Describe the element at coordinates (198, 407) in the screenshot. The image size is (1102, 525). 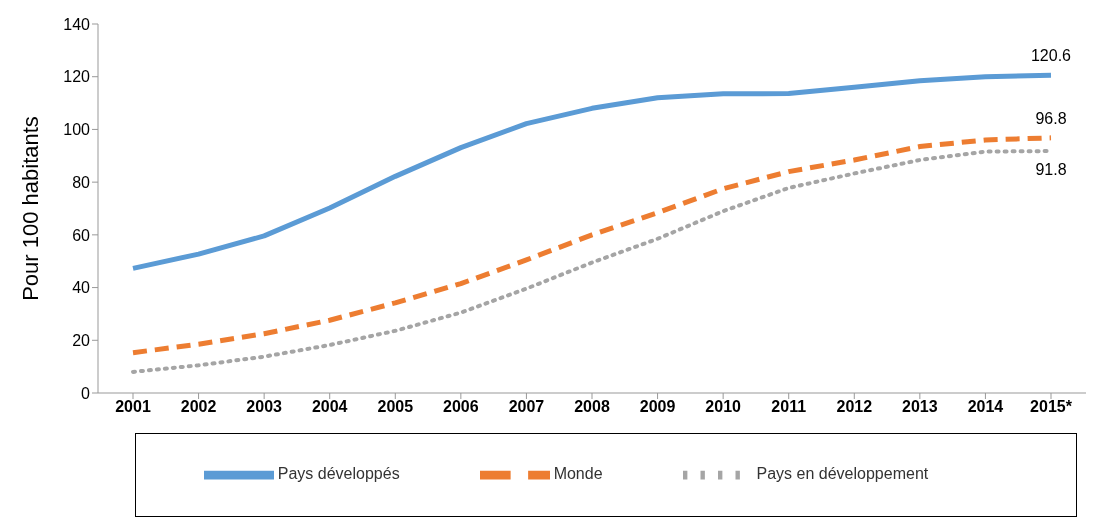
I see `x-tick-label: 2002` at that location.